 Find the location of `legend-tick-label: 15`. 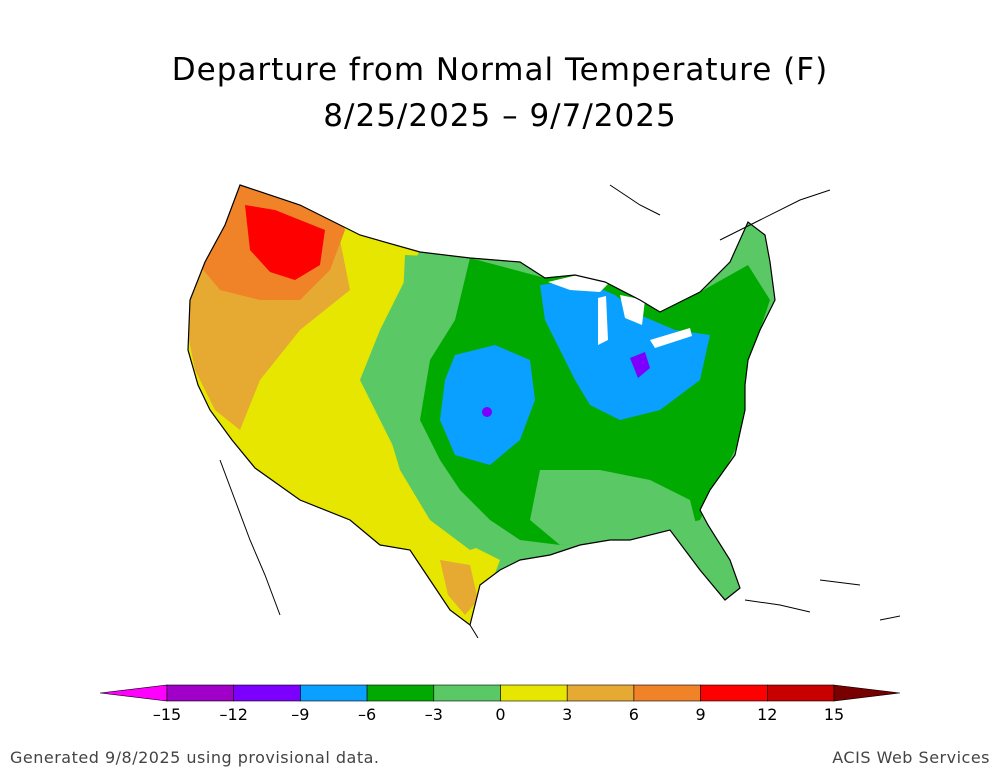

legend-tick-label: 15 is located at coordinates (834, 714).